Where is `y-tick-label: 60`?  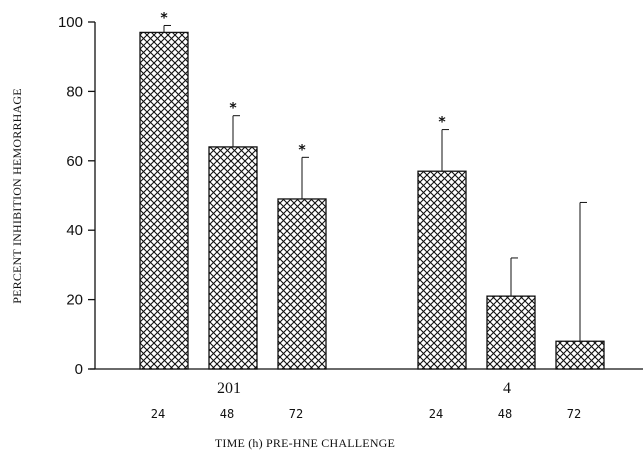
y-tick-label: 60 is located at coordinates (74, 161).